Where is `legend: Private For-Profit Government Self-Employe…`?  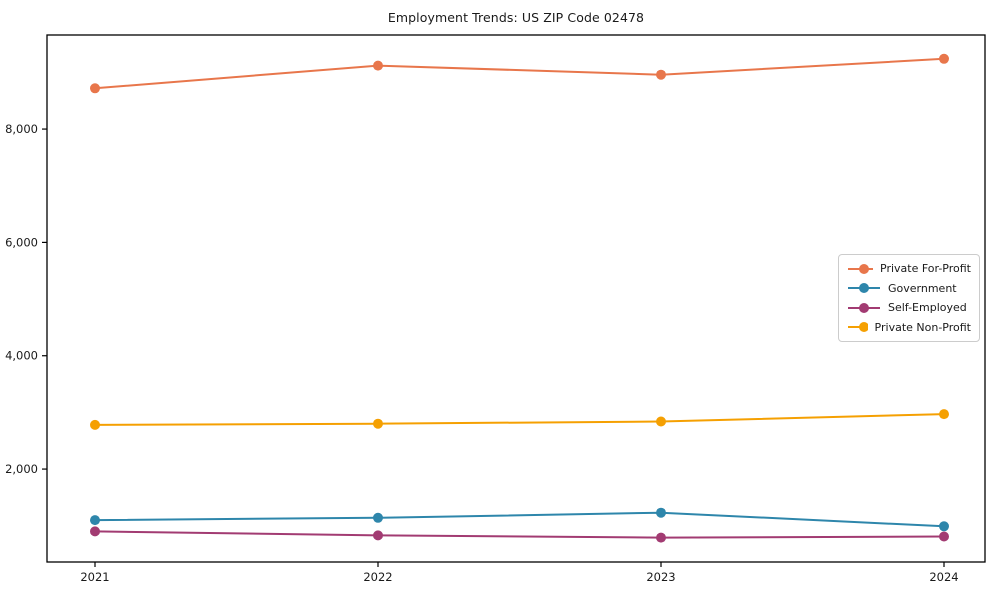
legend: Private For-Profit Government Self-Employe… is located at coordinates (909, 298).